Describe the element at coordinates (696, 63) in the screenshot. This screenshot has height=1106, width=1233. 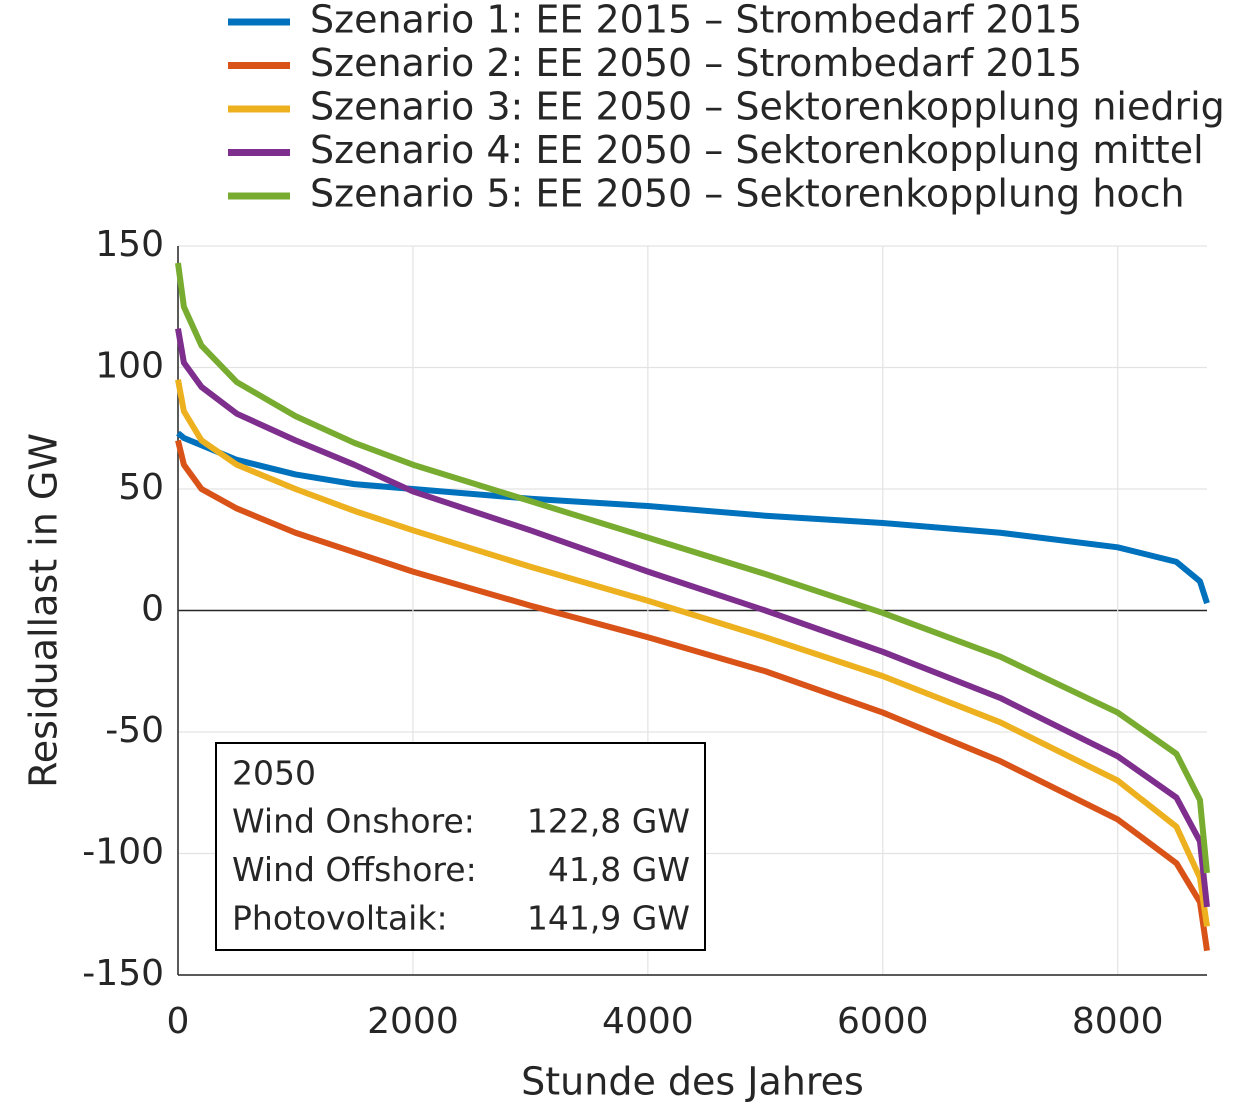
I see `legend-label: Szenario 2: EE 2050 – Strombedarf 2015` at that location.